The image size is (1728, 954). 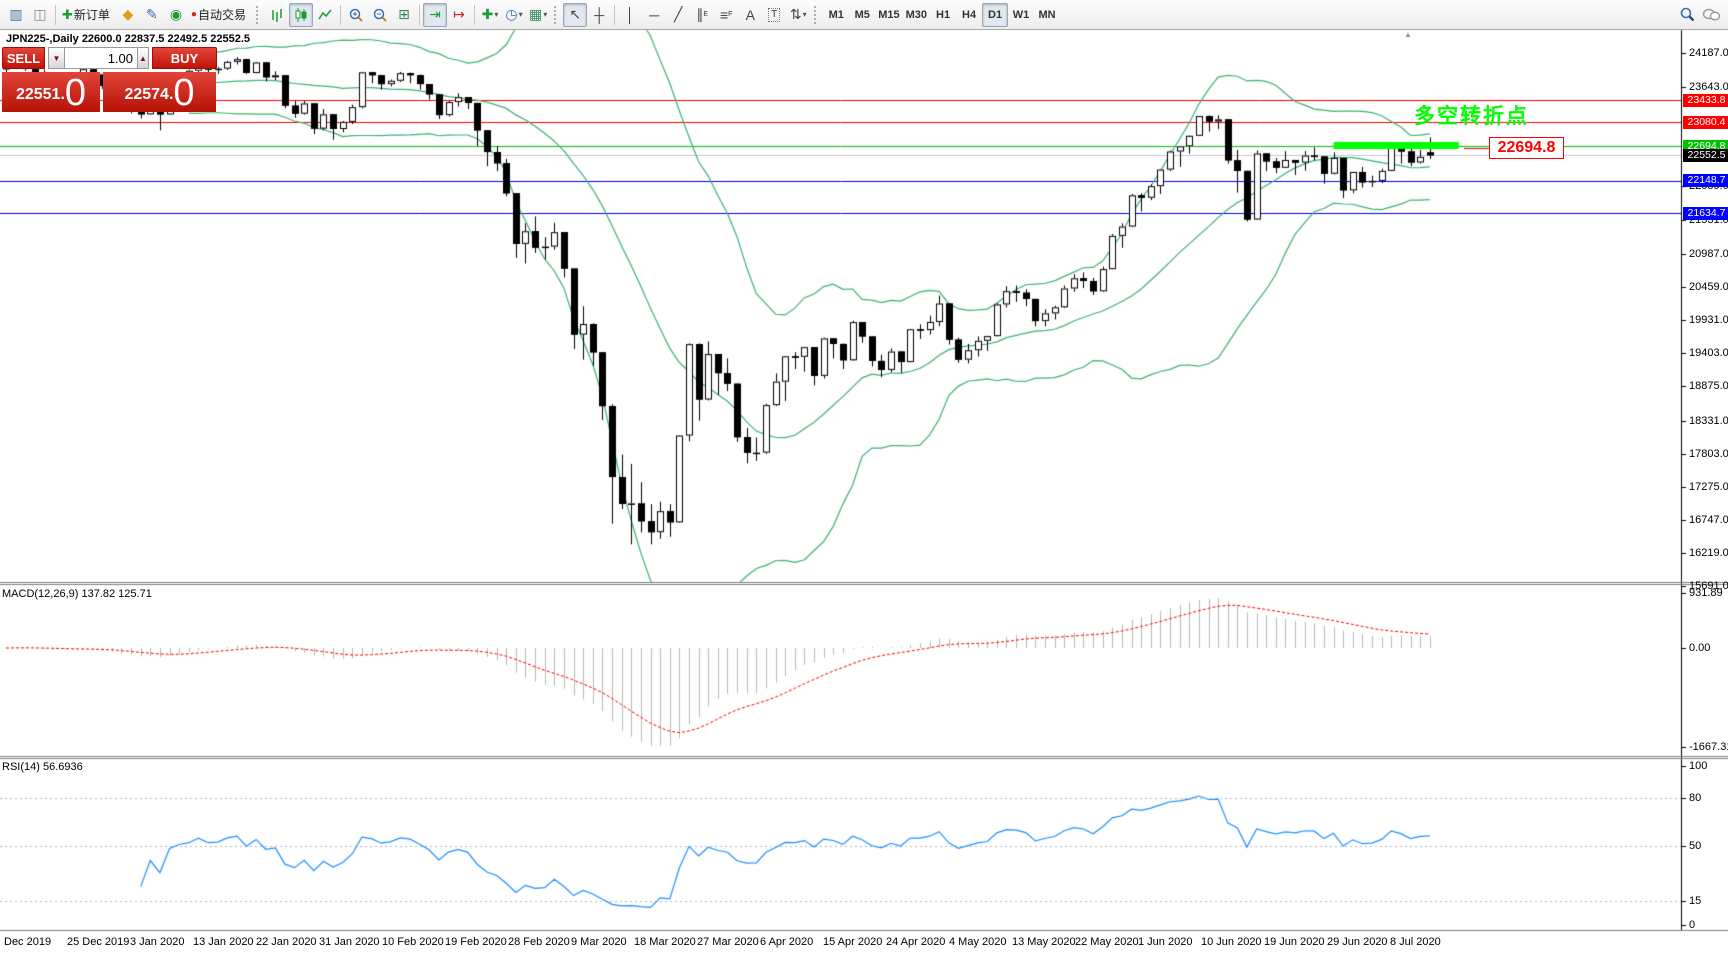 What do you see at coordinates (157, 942) in the screenshot?
I see `date-axis-label: 3 Jan 2020` at bounding box center [157, 942].